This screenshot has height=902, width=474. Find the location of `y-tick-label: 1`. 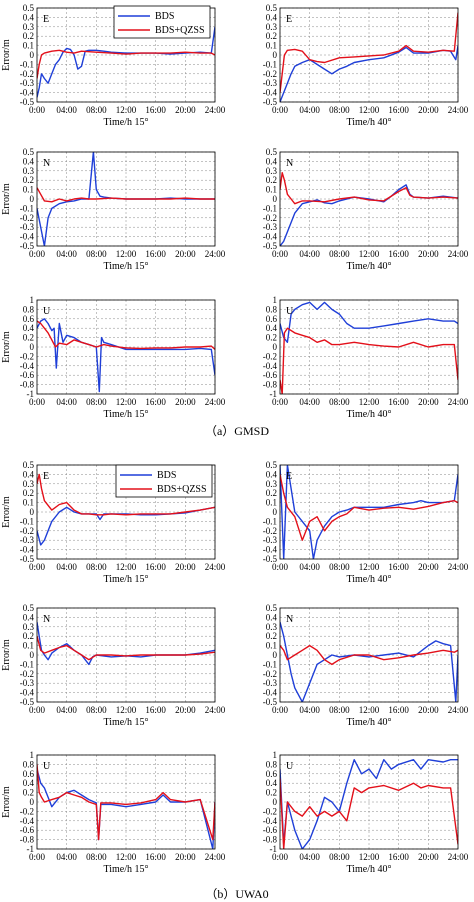

y-tick-label: 1 is located at coordinates (275, 755).